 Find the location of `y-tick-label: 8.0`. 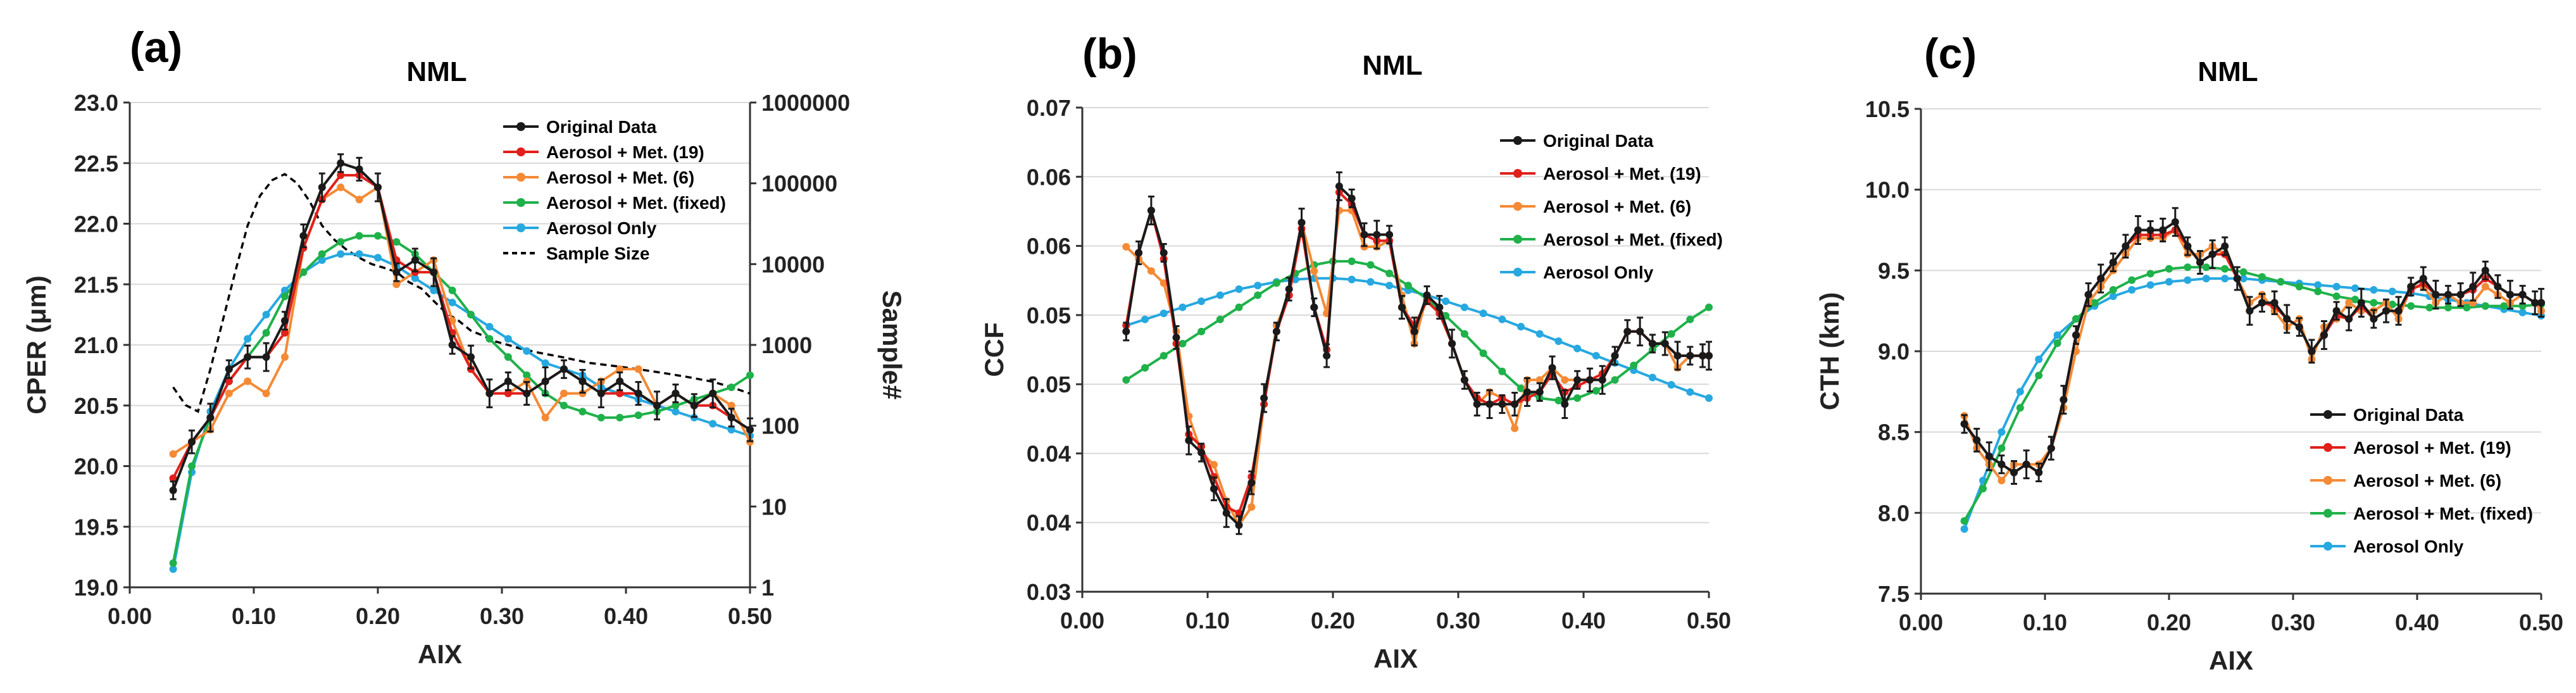

y-tick-label: 8.0 is located at coordinates (1894, 513).